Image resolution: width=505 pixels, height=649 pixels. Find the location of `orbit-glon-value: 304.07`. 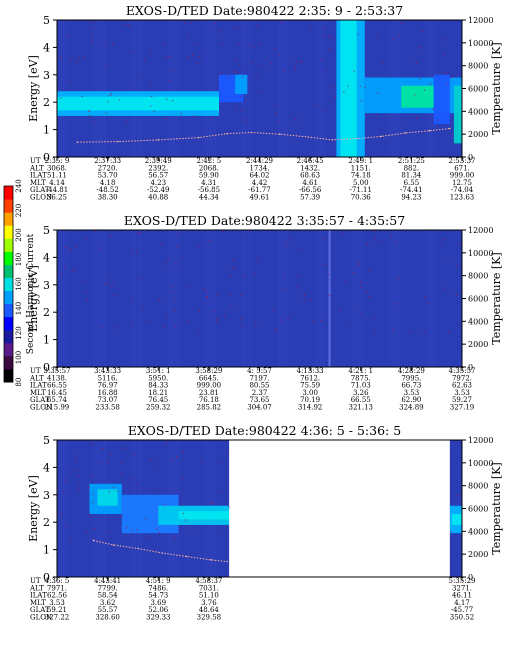

orbit-glon-value: 304.07 is located at coordinates (259, 408).